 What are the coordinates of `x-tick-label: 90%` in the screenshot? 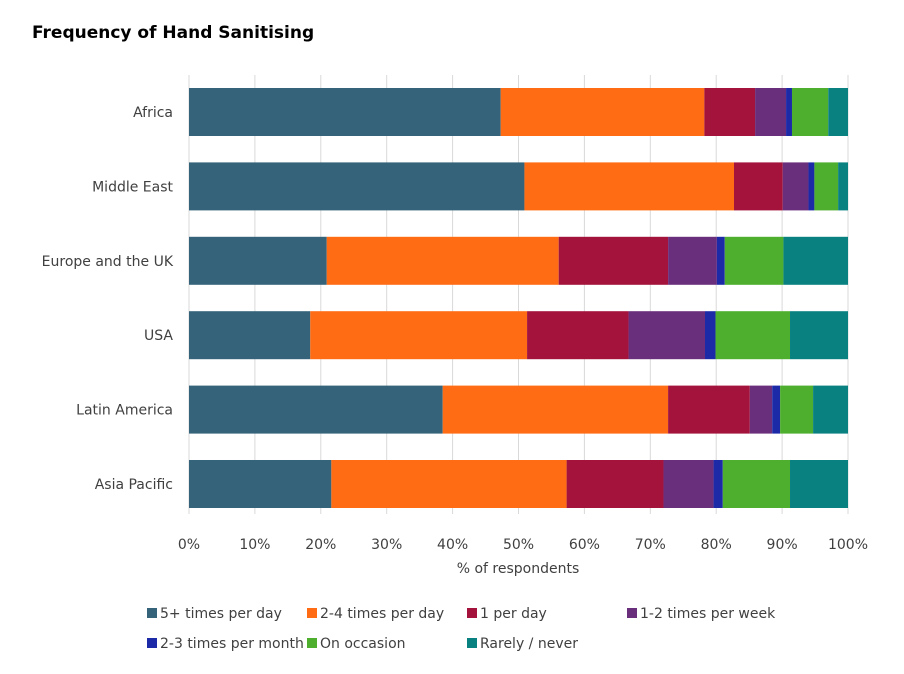 It's located at (782, 545).